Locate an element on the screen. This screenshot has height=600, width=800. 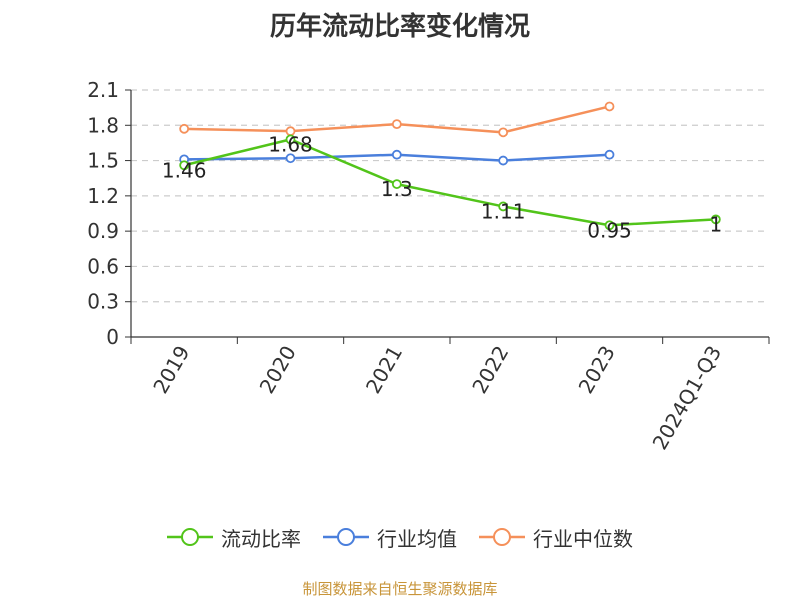
legend: 流动比率 行业均值 行业中位数 is located at coordinates (400, 537).